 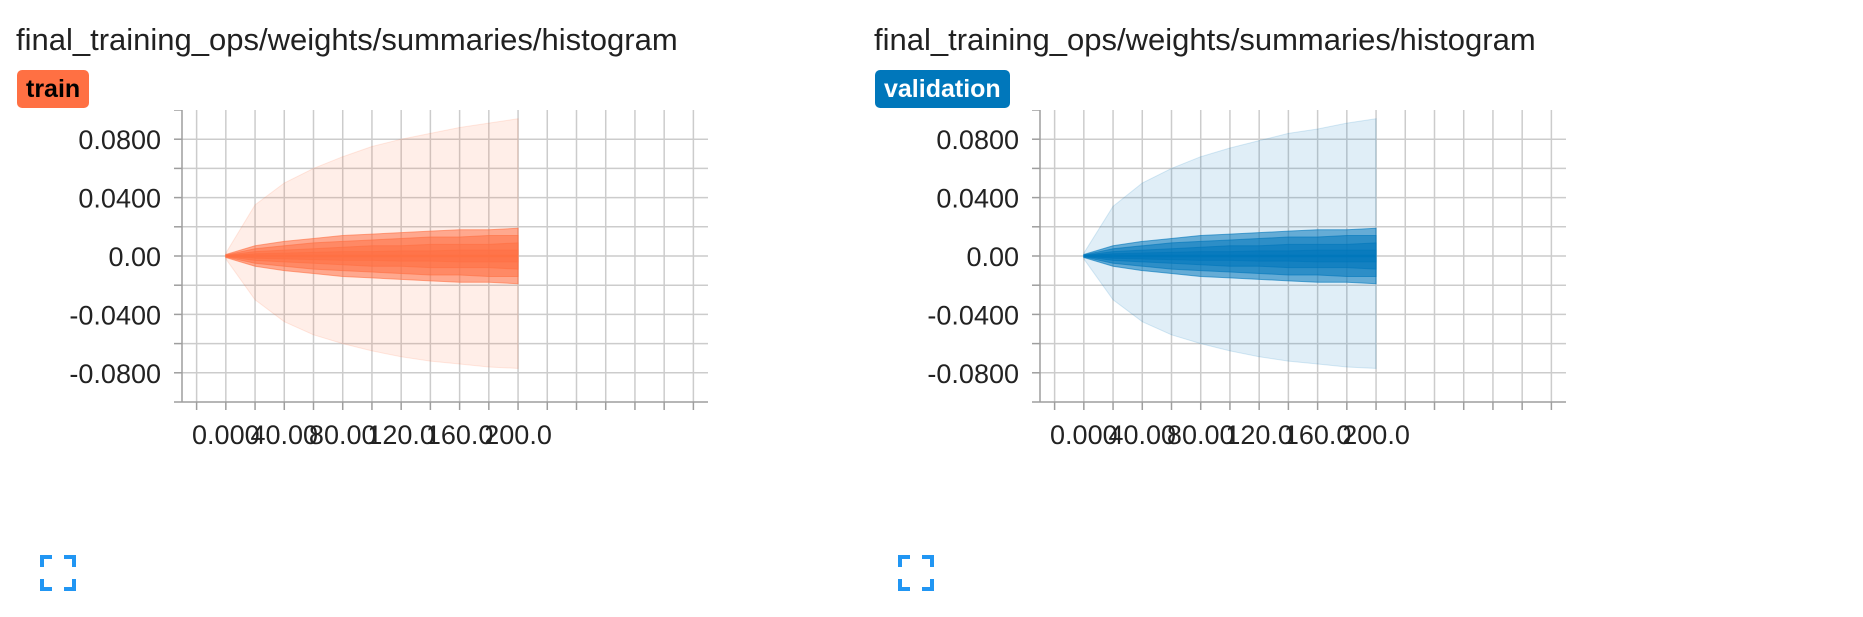 What do you see at coordinates (942, 89) in the screenshot?
I see `run-badge: validation` at bounding box center [942, 89].